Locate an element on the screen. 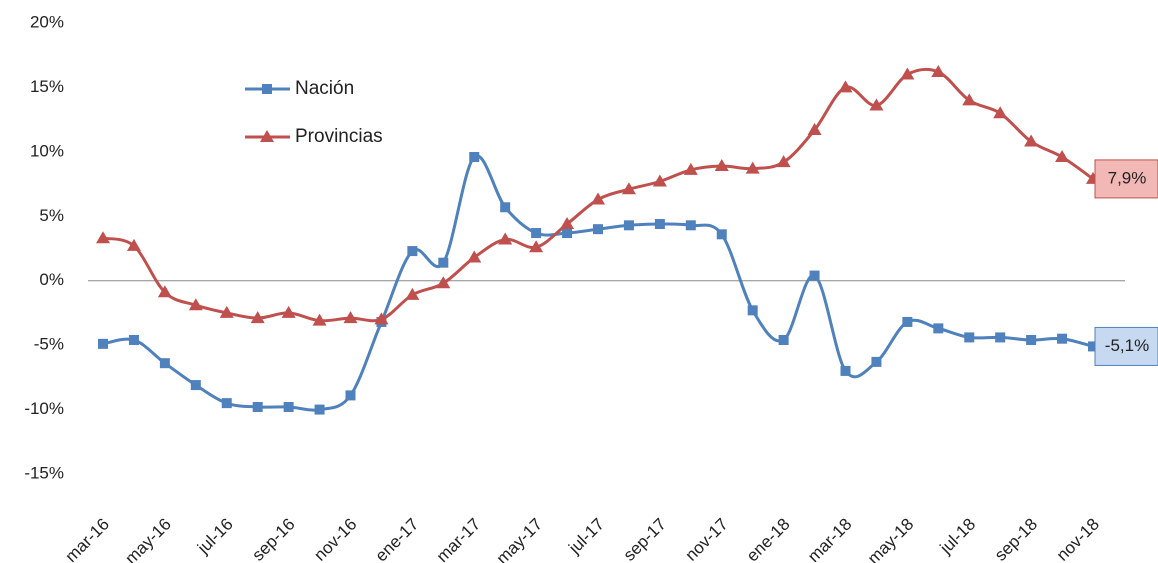 Image resolution: width=1158 pixels, height=563 pixels. x-tick-label: jul-17 is located at coordinates (586, 537).